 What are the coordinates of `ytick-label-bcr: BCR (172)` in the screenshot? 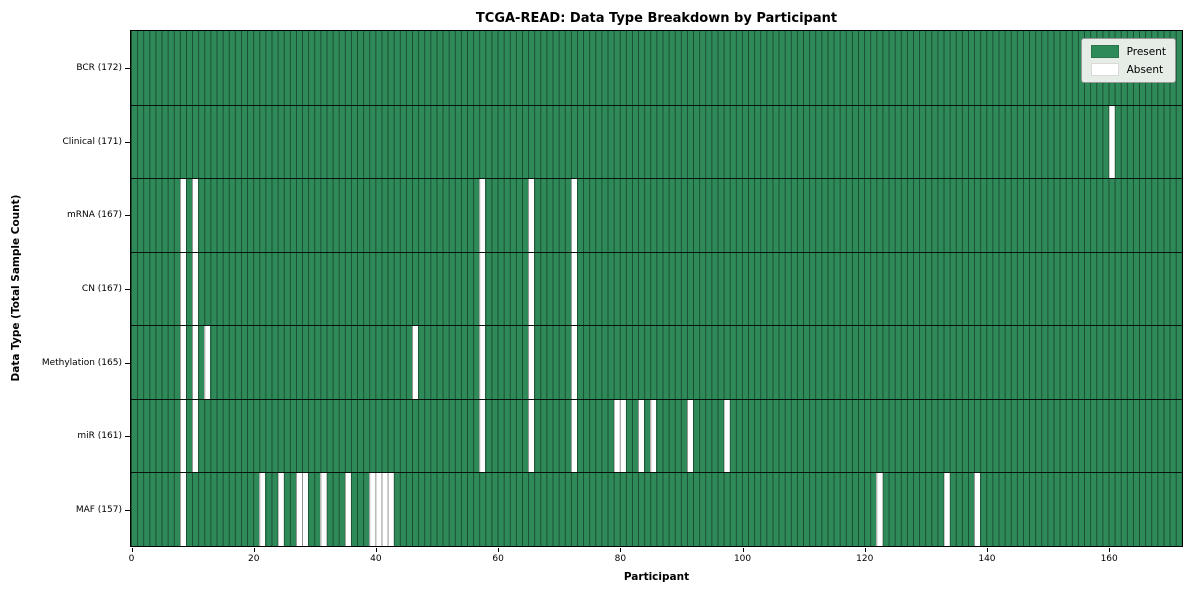 It's located at (99, 68).